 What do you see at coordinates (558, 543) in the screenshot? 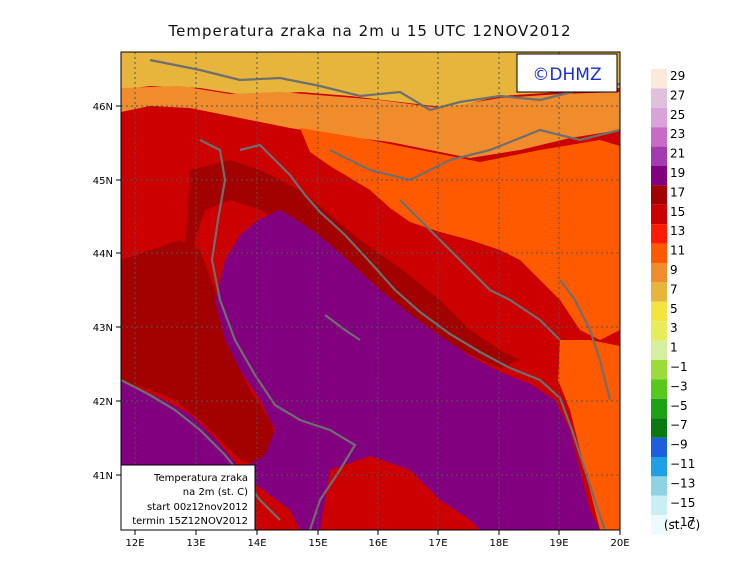
I see `lon-label-19e: 19E` at bounding box center [558, 543].